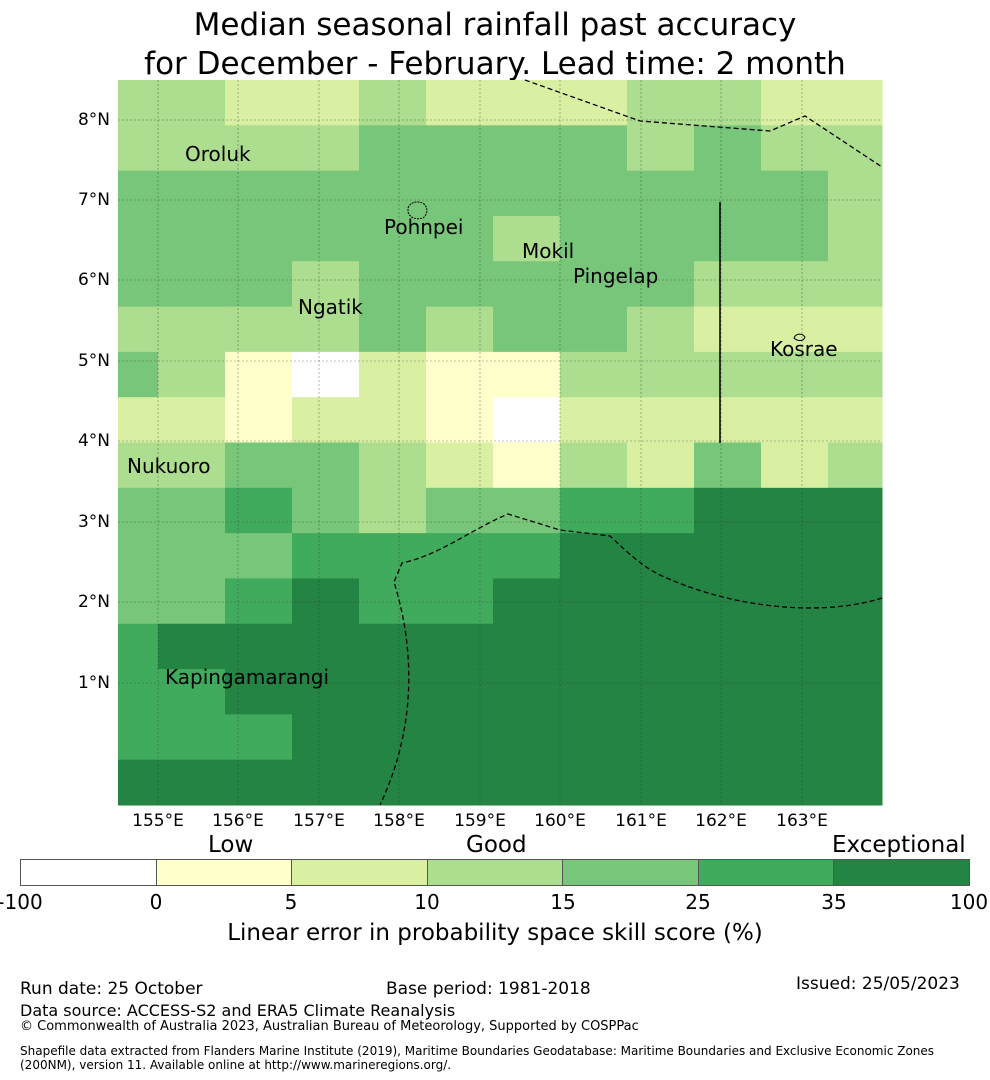 The image size is (990, 1080). Describe the element at coordinates (93, 602) in the screenshot. I see `lat-label-2n: 2°N` at that location.